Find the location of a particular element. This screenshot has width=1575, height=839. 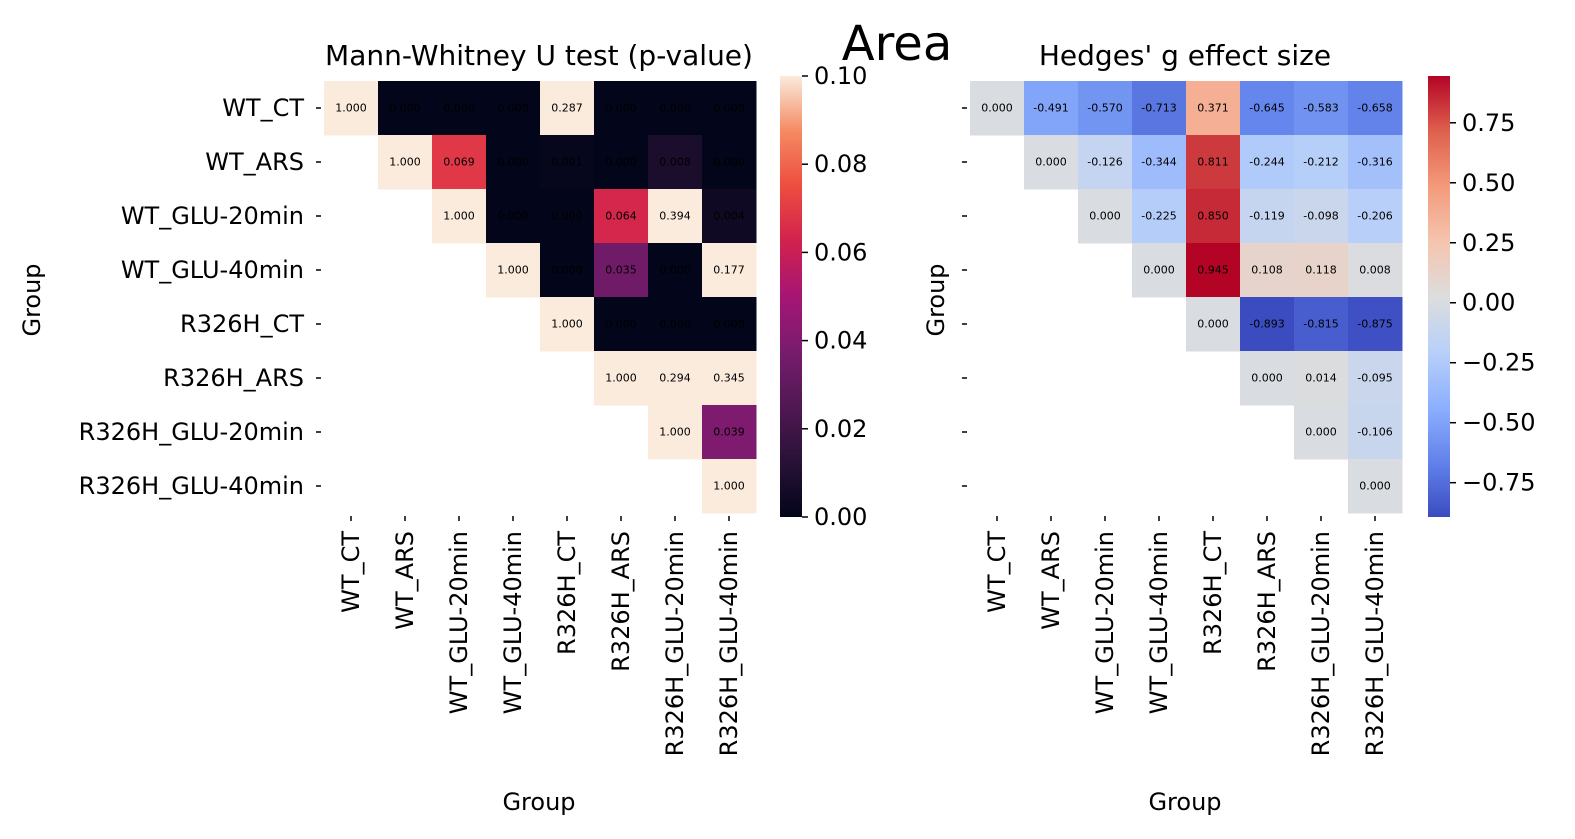

x-tick-label: WT_ARS is located at coordinates (405, 580).